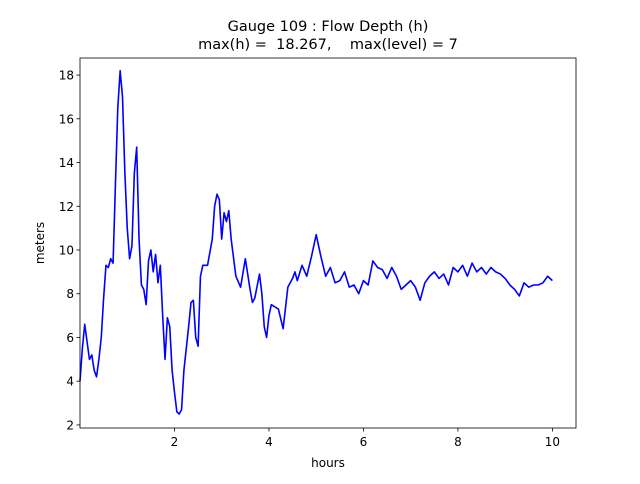 This screenshot has width=640, height=484. Describe the element at coordinates (70, 294) in the screenshot. I see `y-tick-label: 8` at that location.